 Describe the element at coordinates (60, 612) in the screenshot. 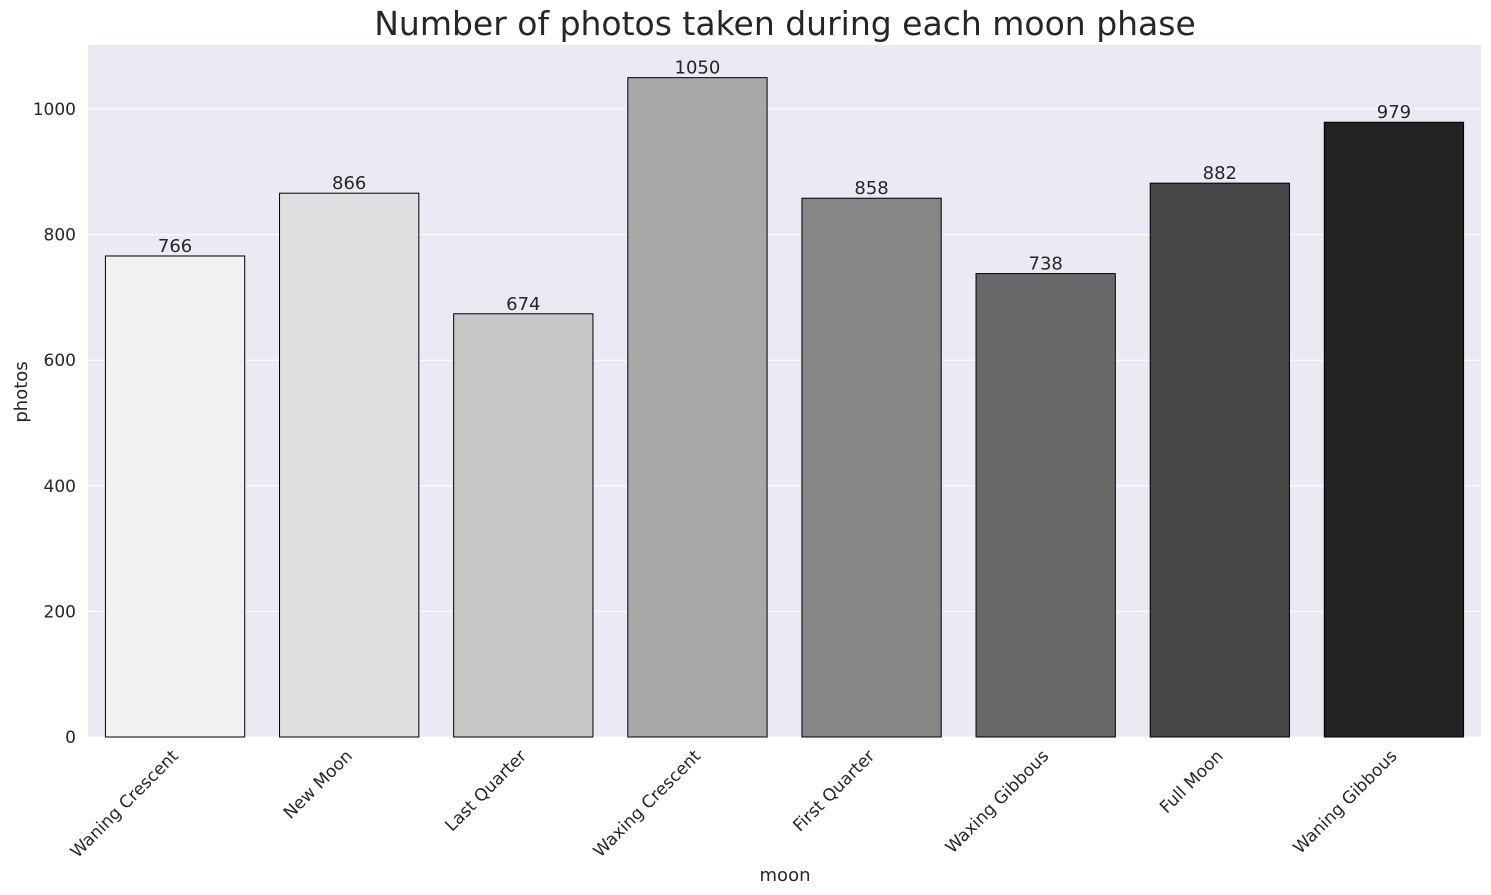

I see `y-tick-label: 200` at that location.